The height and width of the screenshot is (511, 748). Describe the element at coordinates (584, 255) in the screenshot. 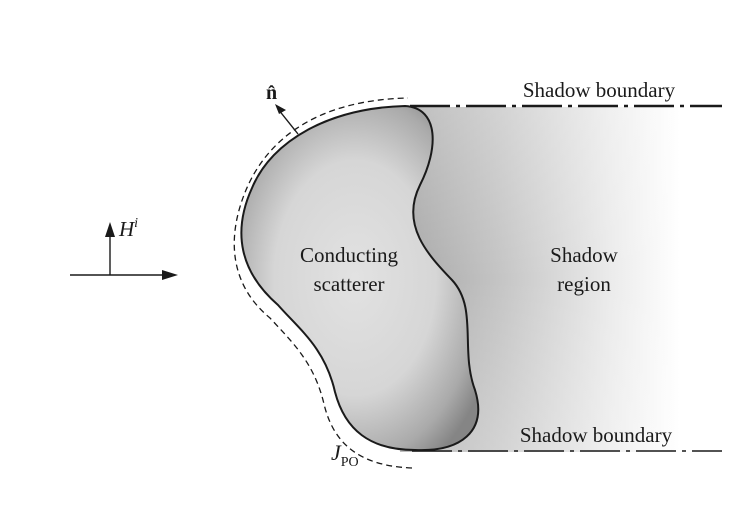

I see `shadow-region-label-line1: Shadow` at that location.